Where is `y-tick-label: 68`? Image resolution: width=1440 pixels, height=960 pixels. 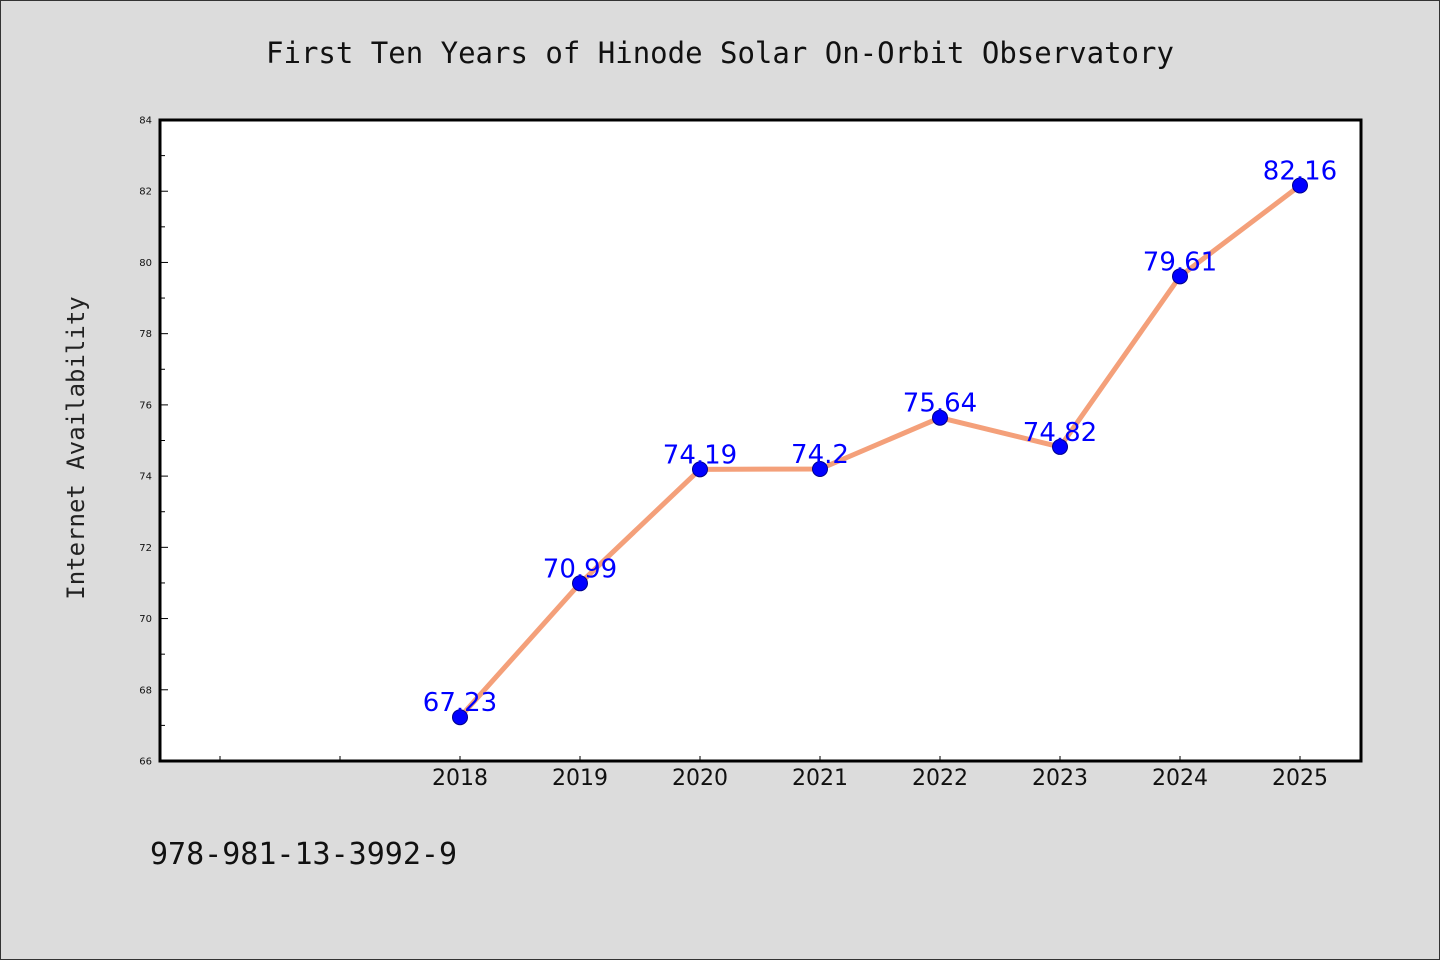
y-tick-label: 68 is located at coordinates (145, 690).